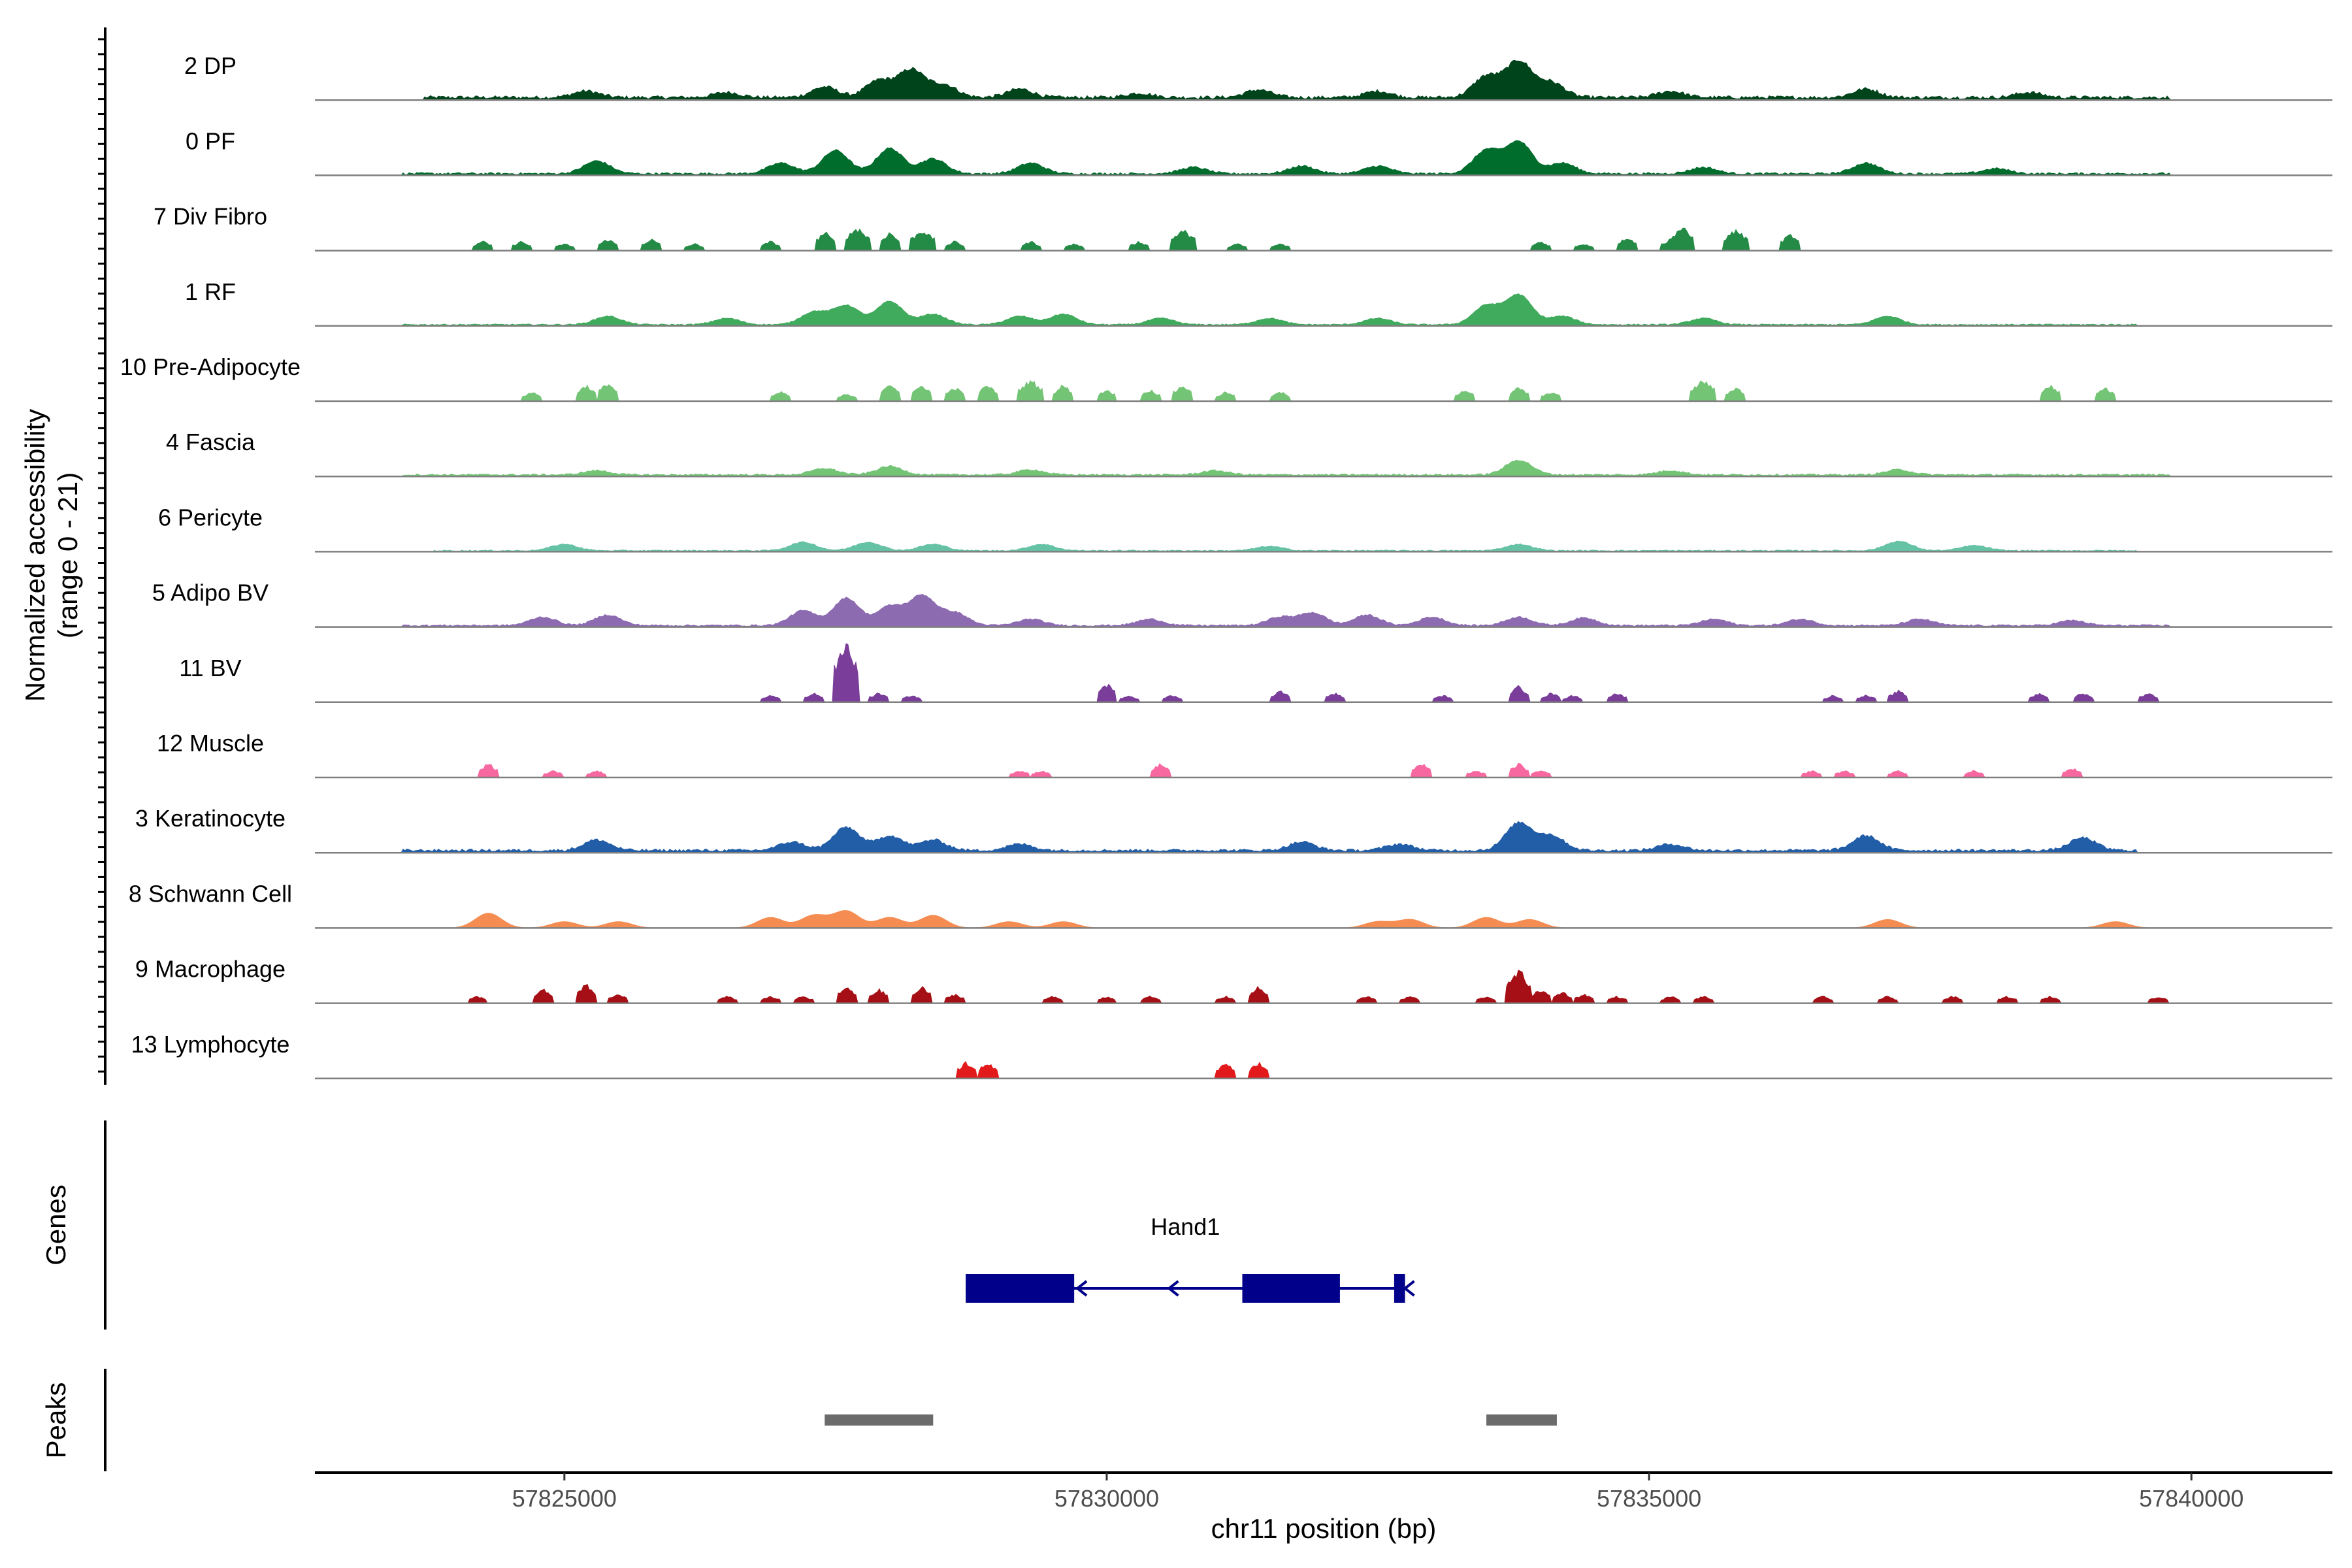 Image resolution: width=2352 pixels, height=1568 pixels. I want to click on track-3-keratinocyte: 3 Keratinocyte, so click(1233, 829).